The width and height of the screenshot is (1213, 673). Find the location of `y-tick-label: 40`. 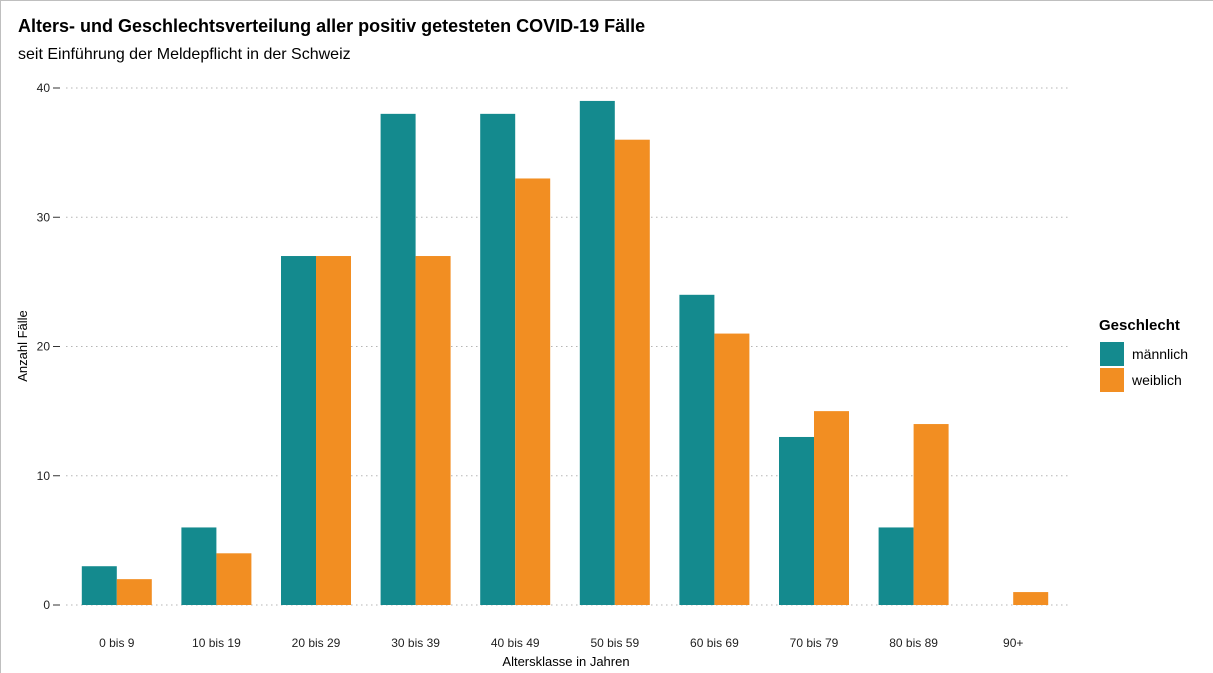

y-tick-label: 40 is located at coordinates (44, 88).